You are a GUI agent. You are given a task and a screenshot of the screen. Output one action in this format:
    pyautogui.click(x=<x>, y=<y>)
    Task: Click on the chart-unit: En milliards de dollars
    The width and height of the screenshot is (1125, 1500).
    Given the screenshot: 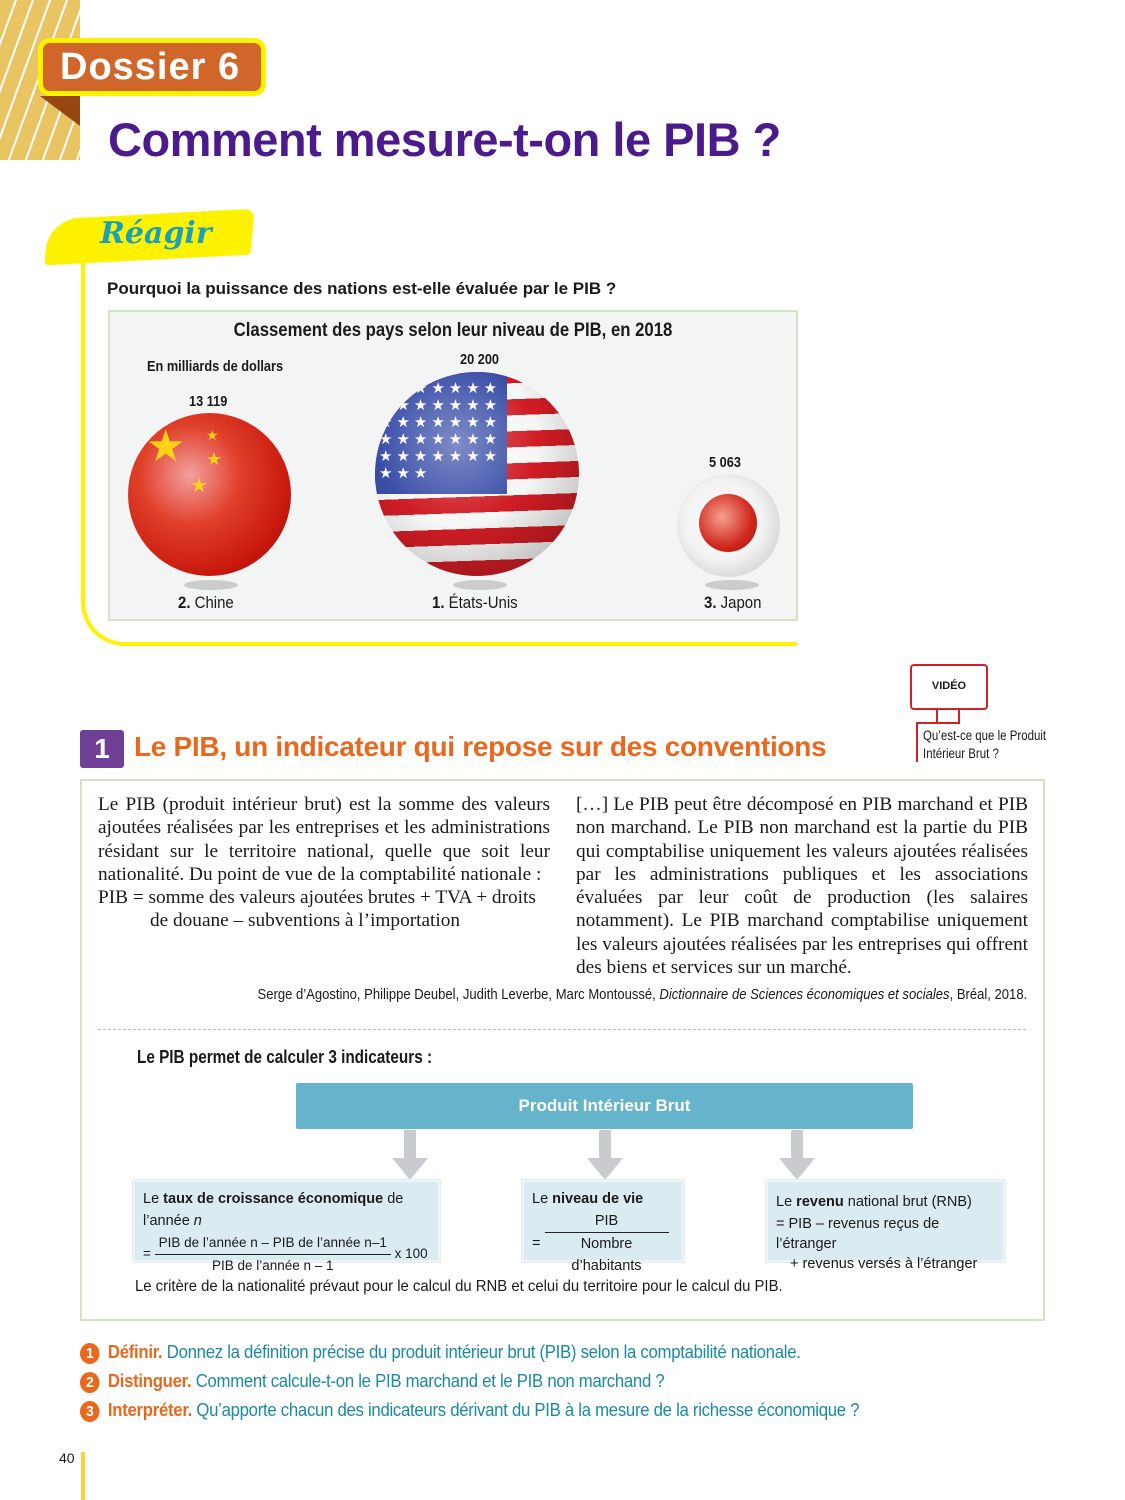 What is the action you would take?
    pyautogui.click(x=215, y=366)
    